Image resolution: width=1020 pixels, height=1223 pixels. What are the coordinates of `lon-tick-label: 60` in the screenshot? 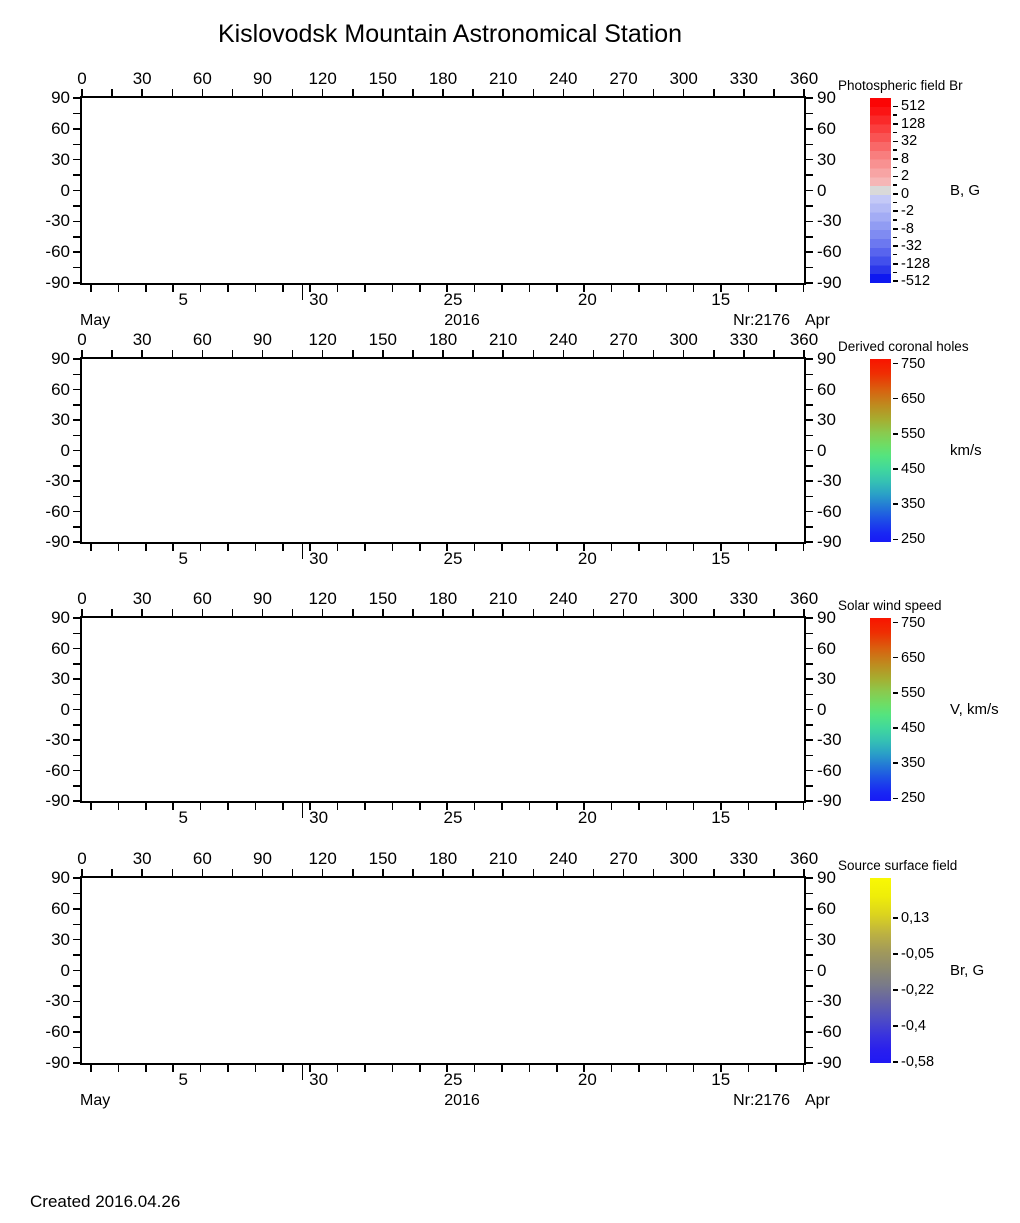 It's located at (202, 858).